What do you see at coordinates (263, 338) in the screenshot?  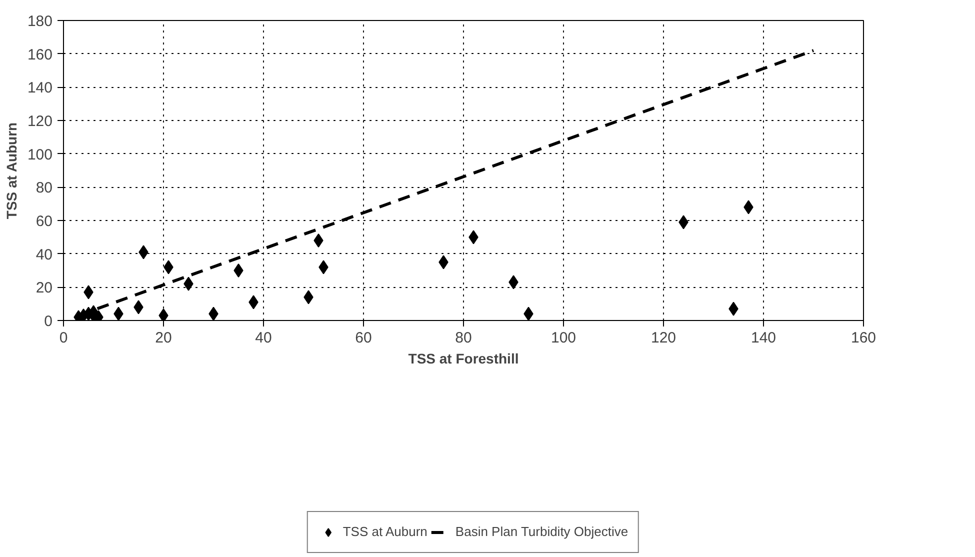 I see `x-tick-label: 40` at bounding box center [263, 338].